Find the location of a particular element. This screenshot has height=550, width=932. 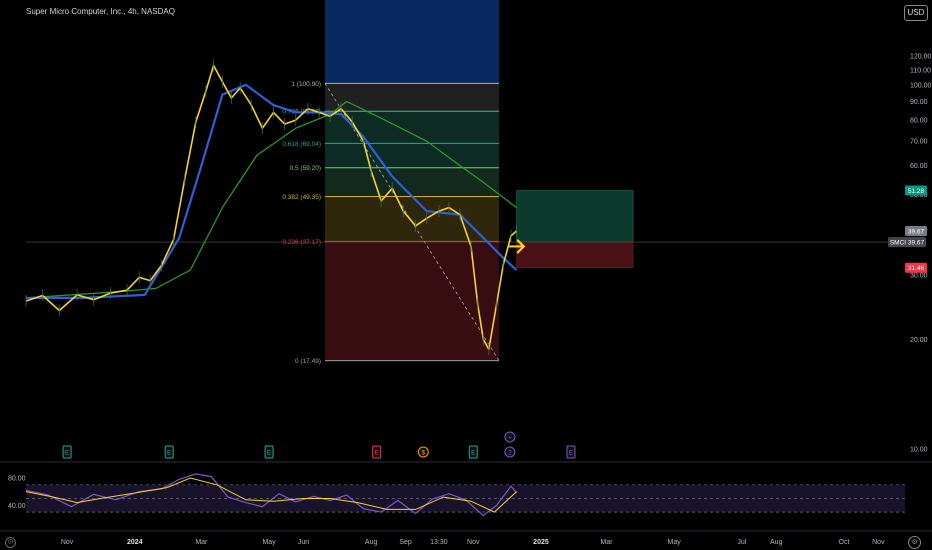

y-tick-label: 60.00 is located at coordinates (919, 166).